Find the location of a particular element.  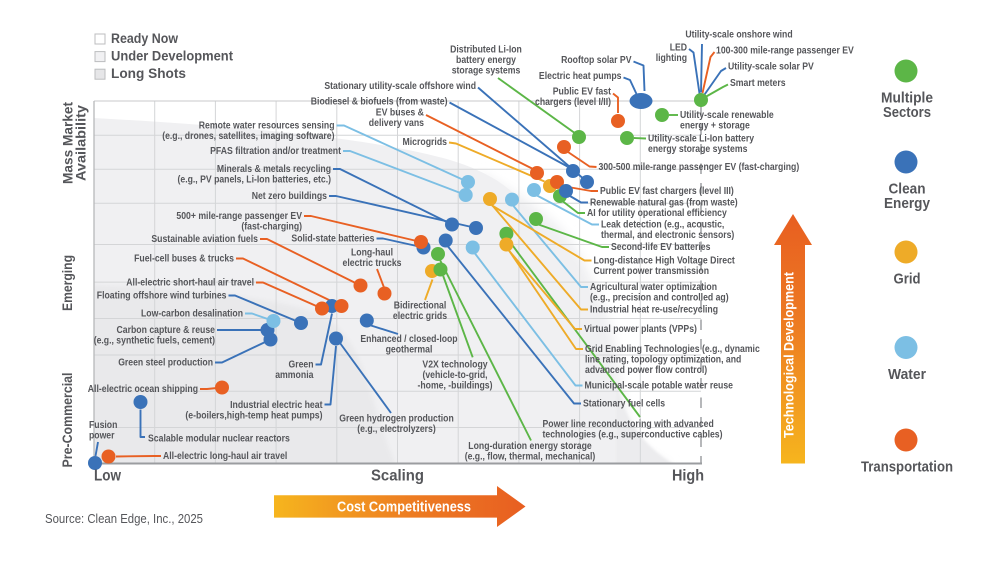

svg-text: Low-carbon desalination is located at coordinates (192, 313).